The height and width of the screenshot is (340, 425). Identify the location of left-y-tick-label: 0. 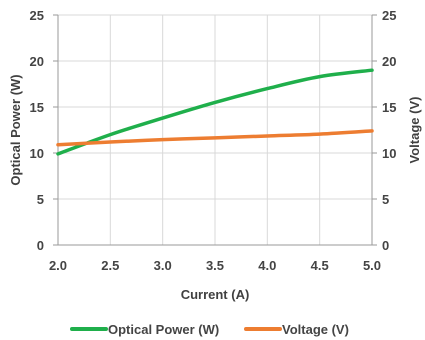
(40, 245).